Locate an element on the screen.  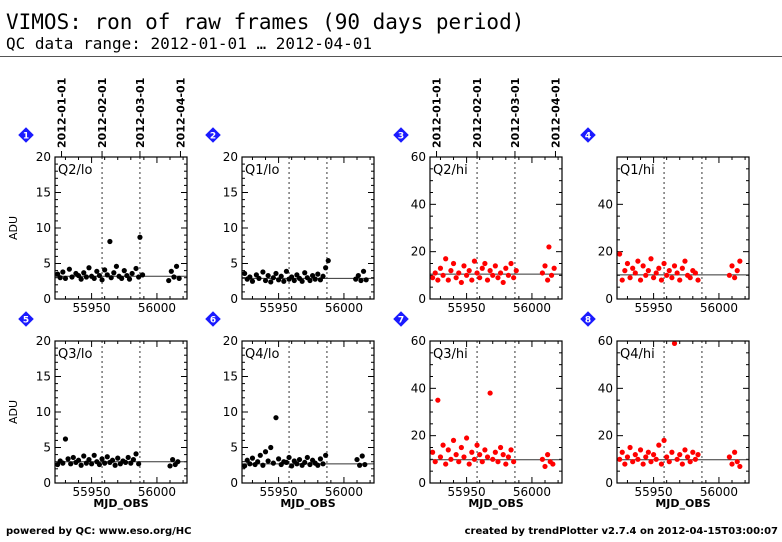
date-tick-label: 2012-03-01 is located at coordinates (515, 113).